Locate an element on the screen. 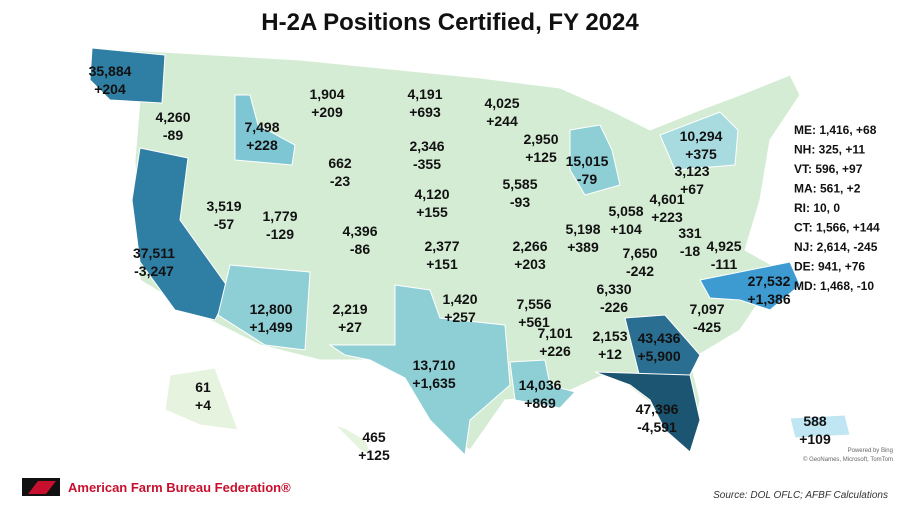 The width and height of the screenshot is (900, 506). state-id is located at coordinates (265, 130).